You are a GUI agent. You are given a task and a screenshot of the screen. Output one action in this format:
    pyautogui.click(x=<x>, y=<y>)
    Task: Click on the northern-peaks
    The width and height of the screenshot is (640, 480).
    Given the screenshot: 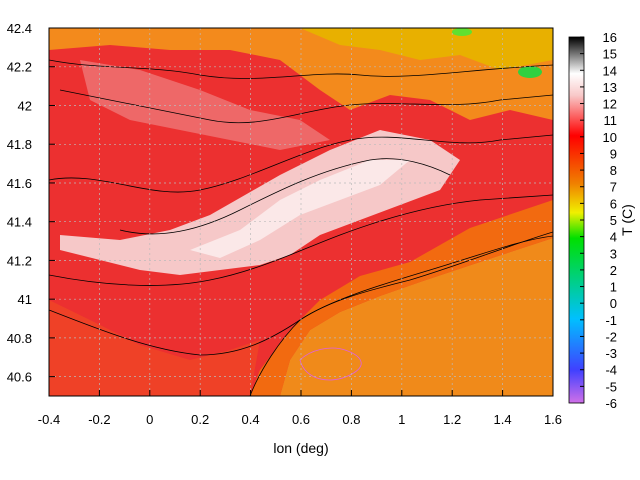 What is the action you would take?
    pyautogui.click(x=426, y=49)
    